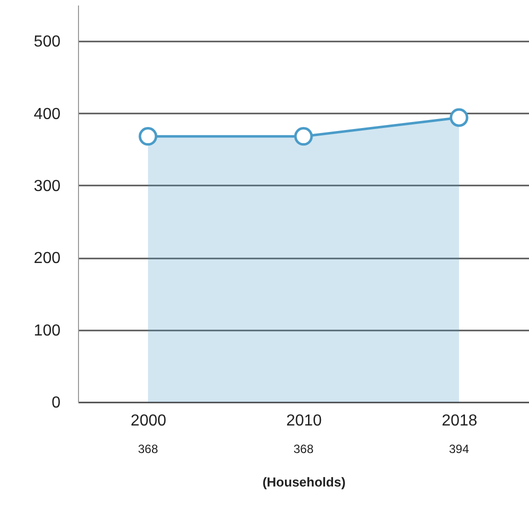 The height and width of the screenshot is (512, 529). Describe the element at coordinates (47, 42) in the screenshot. I see `y-tick-label: 500` at that location.